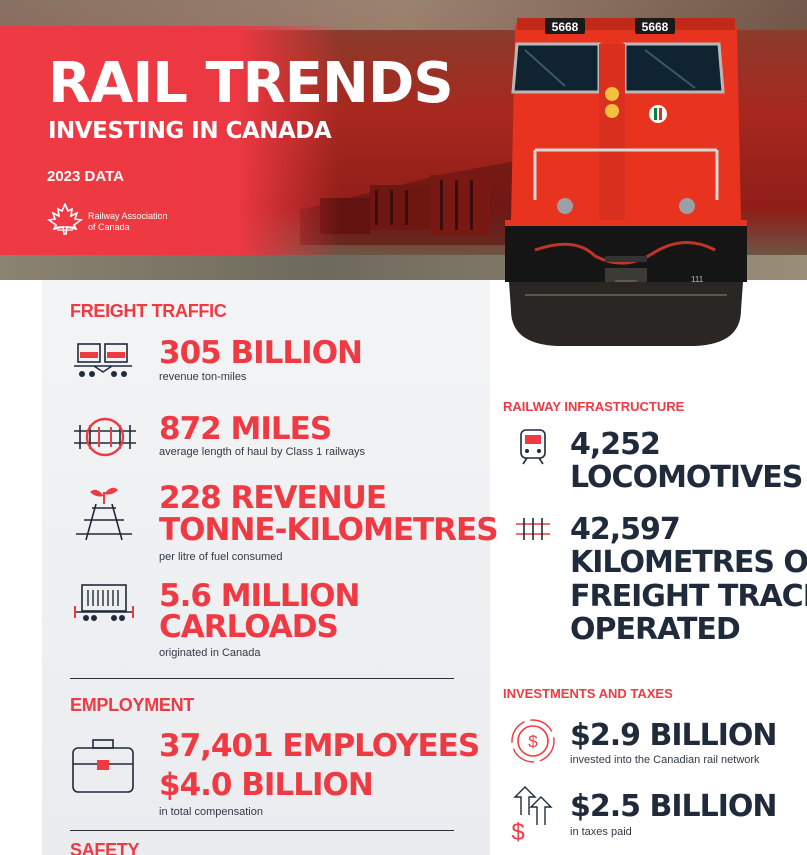  I want to click on container-car-icon, so click(104, 602).